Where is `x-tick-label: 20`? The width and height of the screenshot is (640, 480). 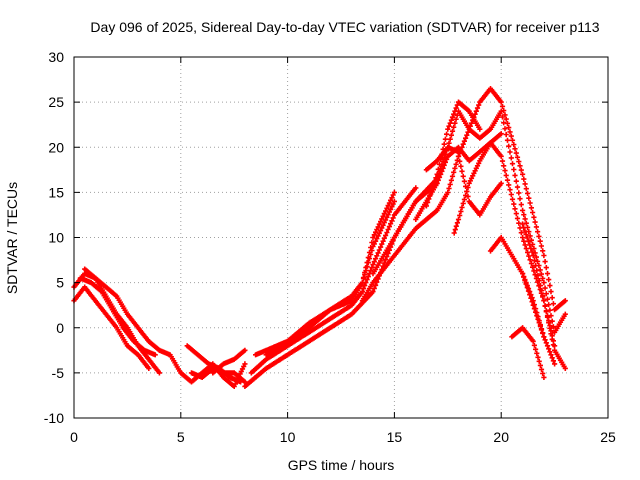 x-tick-label: 20 is located at coordinates (501, 437).